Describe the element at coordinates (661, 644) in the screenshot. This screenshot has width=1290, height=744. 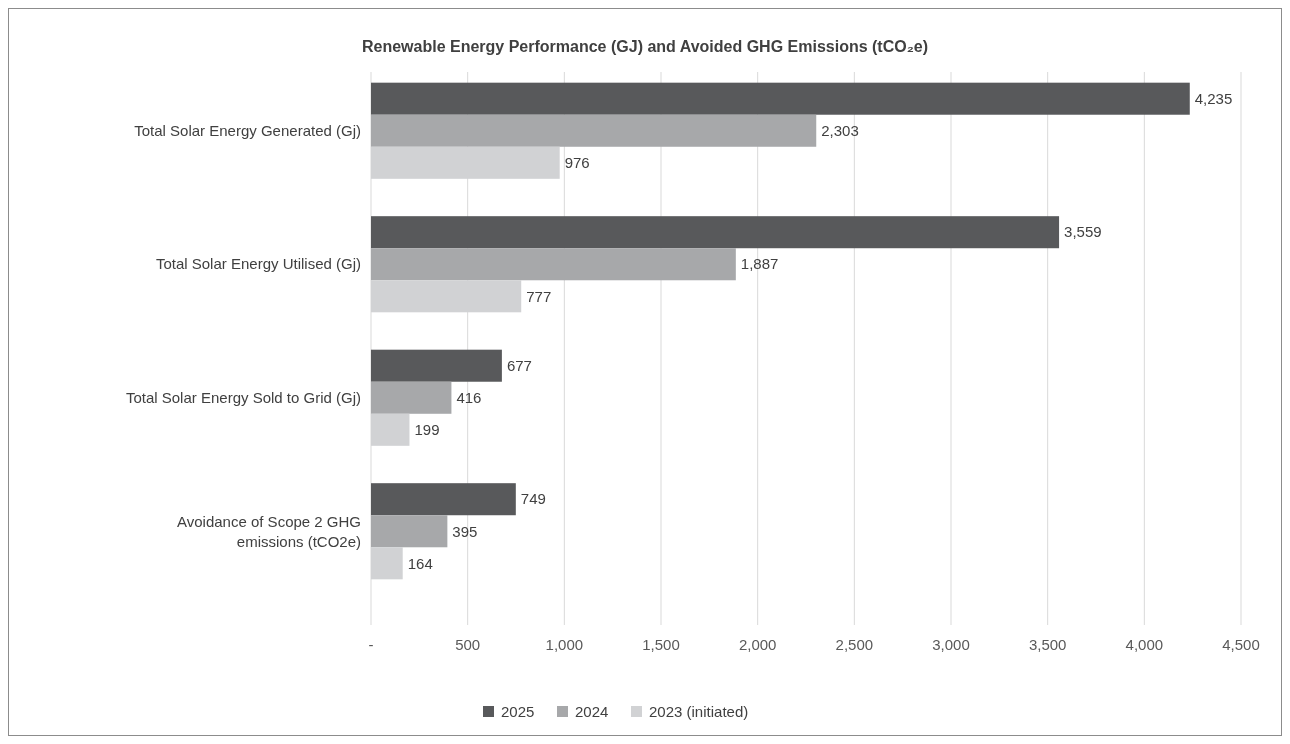
I see `x-tick-label: 1,500` at that location.